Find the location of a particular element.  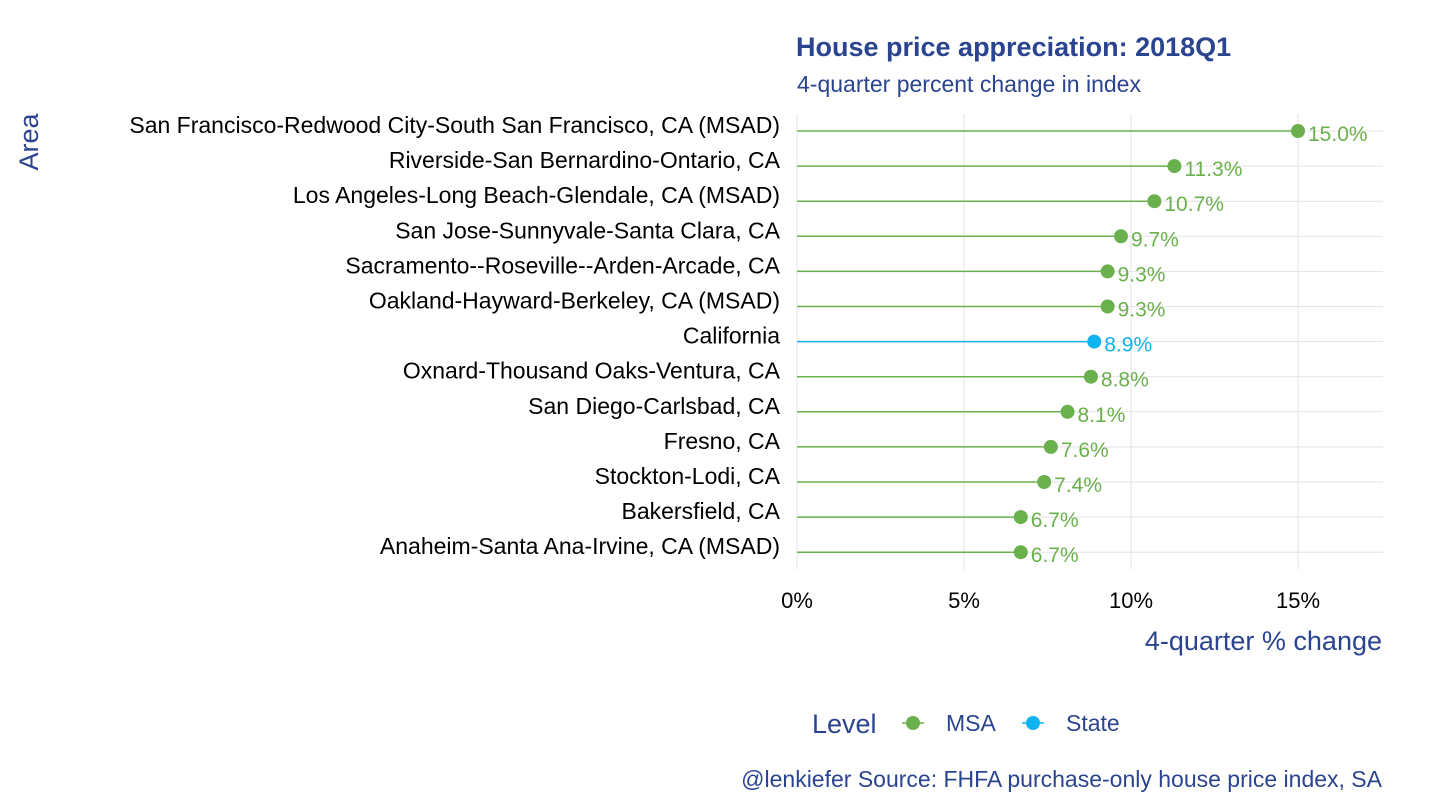

value-label: 7.6% is located at coordinates (1085, 450).